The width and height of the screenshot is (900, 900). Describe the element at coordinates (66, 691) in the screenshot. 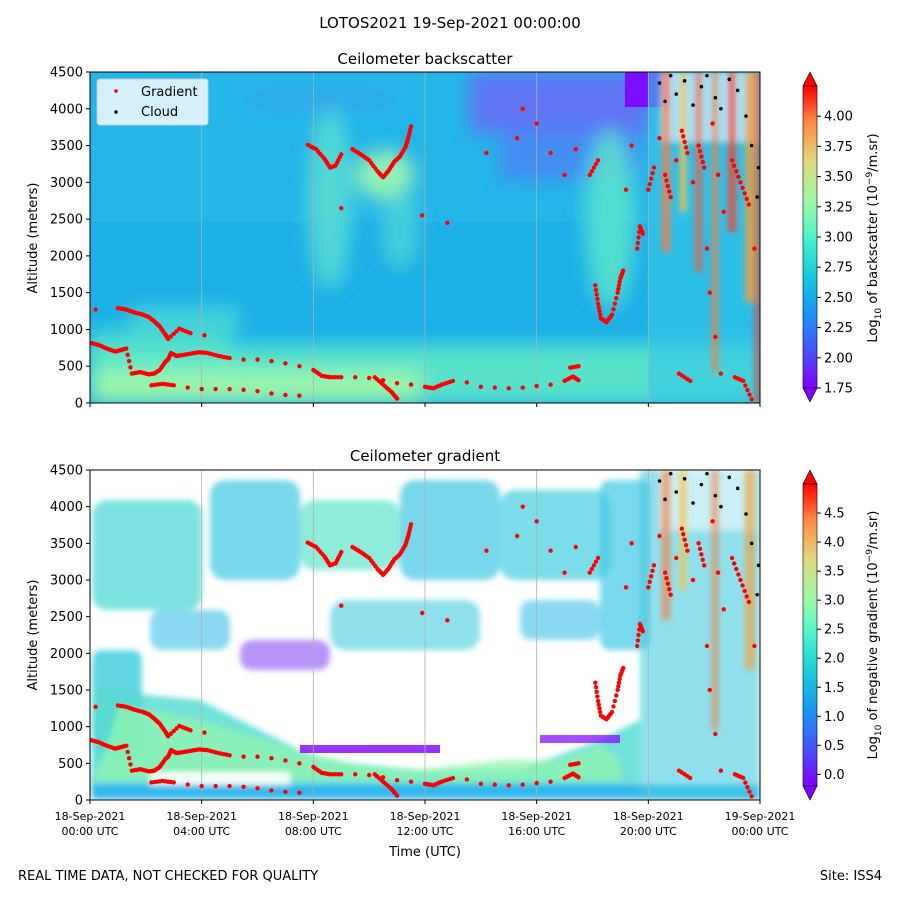

I see `y-tick-label: 1500` at that location.